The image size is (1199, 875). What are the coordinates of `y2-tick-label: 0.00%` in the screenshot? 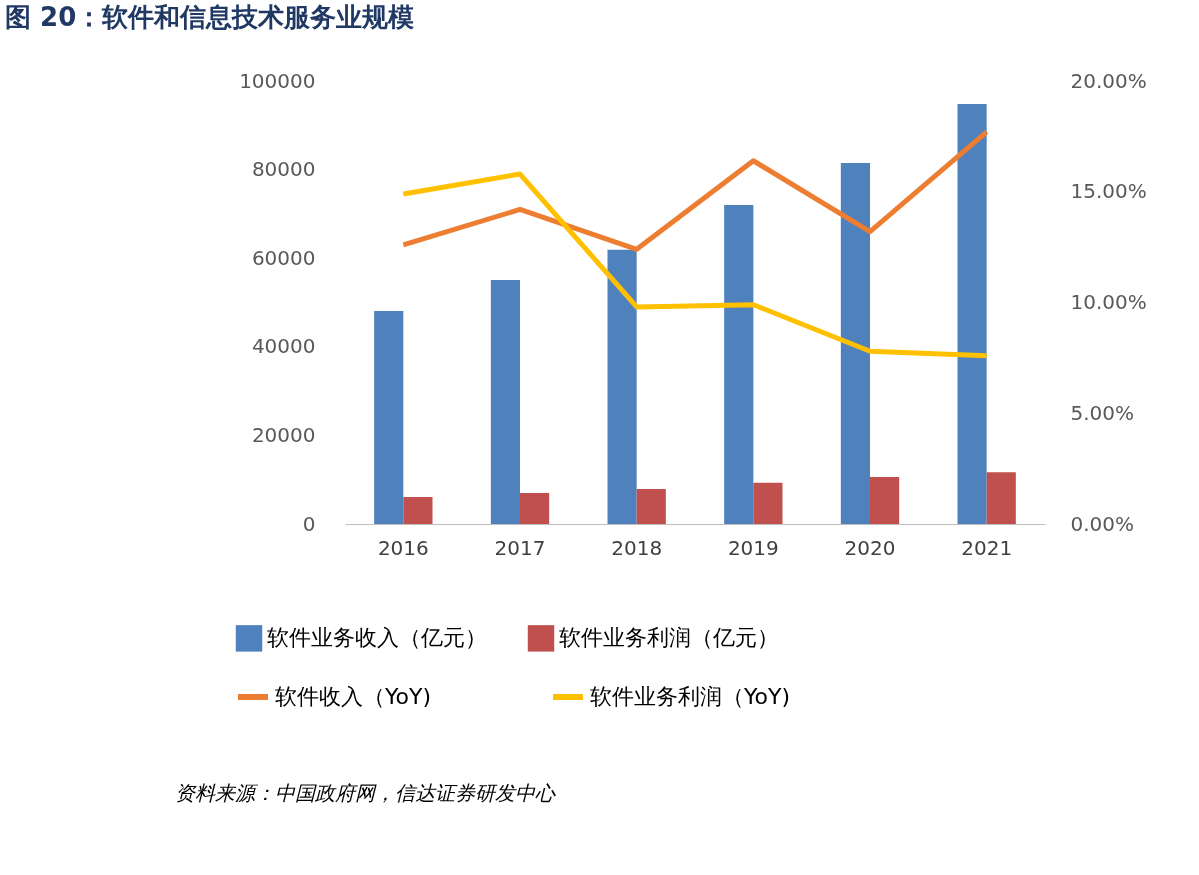 It's located at (1102, 523).